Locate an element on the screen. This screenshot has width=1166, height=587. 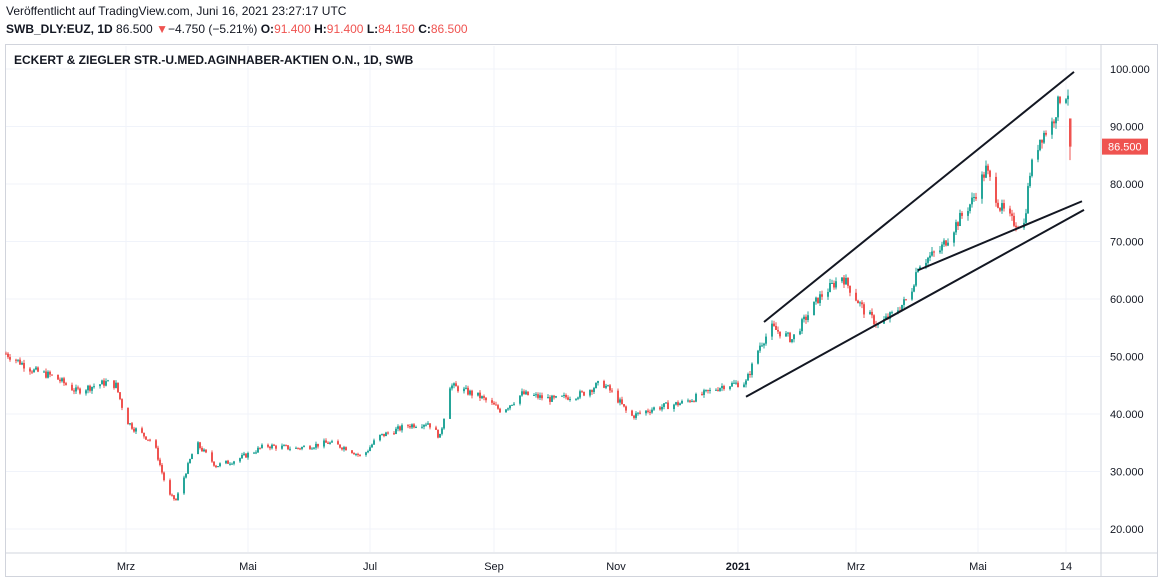
trendline is located at coordinates (1000, 236).